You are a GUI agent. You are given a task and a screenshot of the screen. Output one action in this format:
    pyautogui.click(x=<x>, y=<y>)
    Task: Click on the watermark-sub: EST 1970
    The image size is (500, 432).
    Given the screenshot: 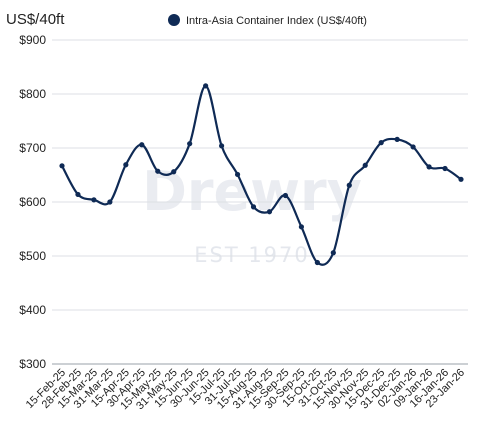 What is the action you would take?
    pyautogui.click(x=252, y=255)
    